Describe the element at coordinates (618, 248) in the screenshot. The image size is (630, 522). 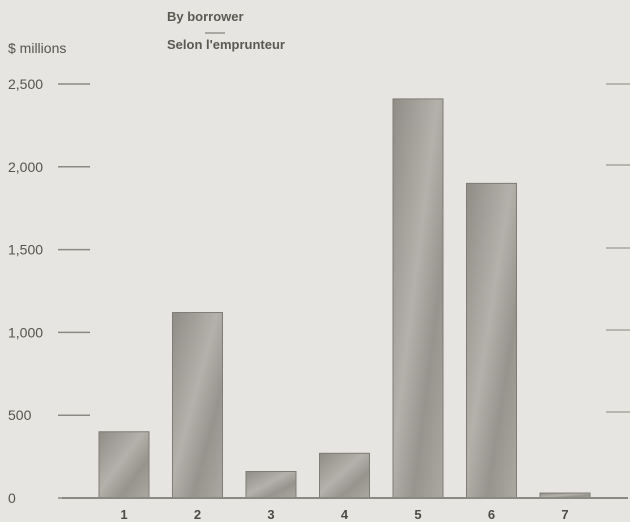
I see `right-edge-tick-marks` at that location.